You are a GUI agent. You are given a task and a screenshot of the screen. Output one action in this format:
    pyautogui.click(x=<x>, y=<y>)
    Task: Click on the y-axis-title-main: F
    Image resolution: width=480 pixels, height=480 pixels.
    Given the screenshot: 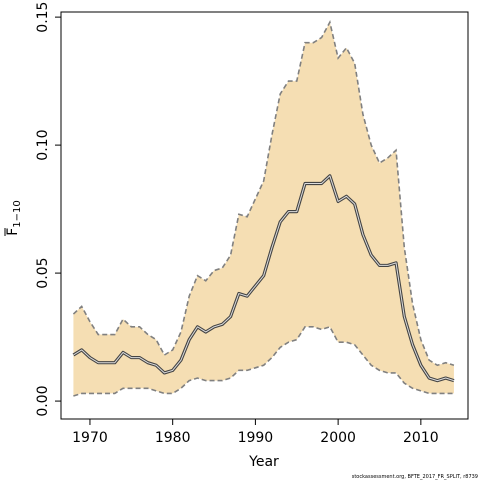 What is the action you would take?
    pyautogui.click(x=13, y=232)
    